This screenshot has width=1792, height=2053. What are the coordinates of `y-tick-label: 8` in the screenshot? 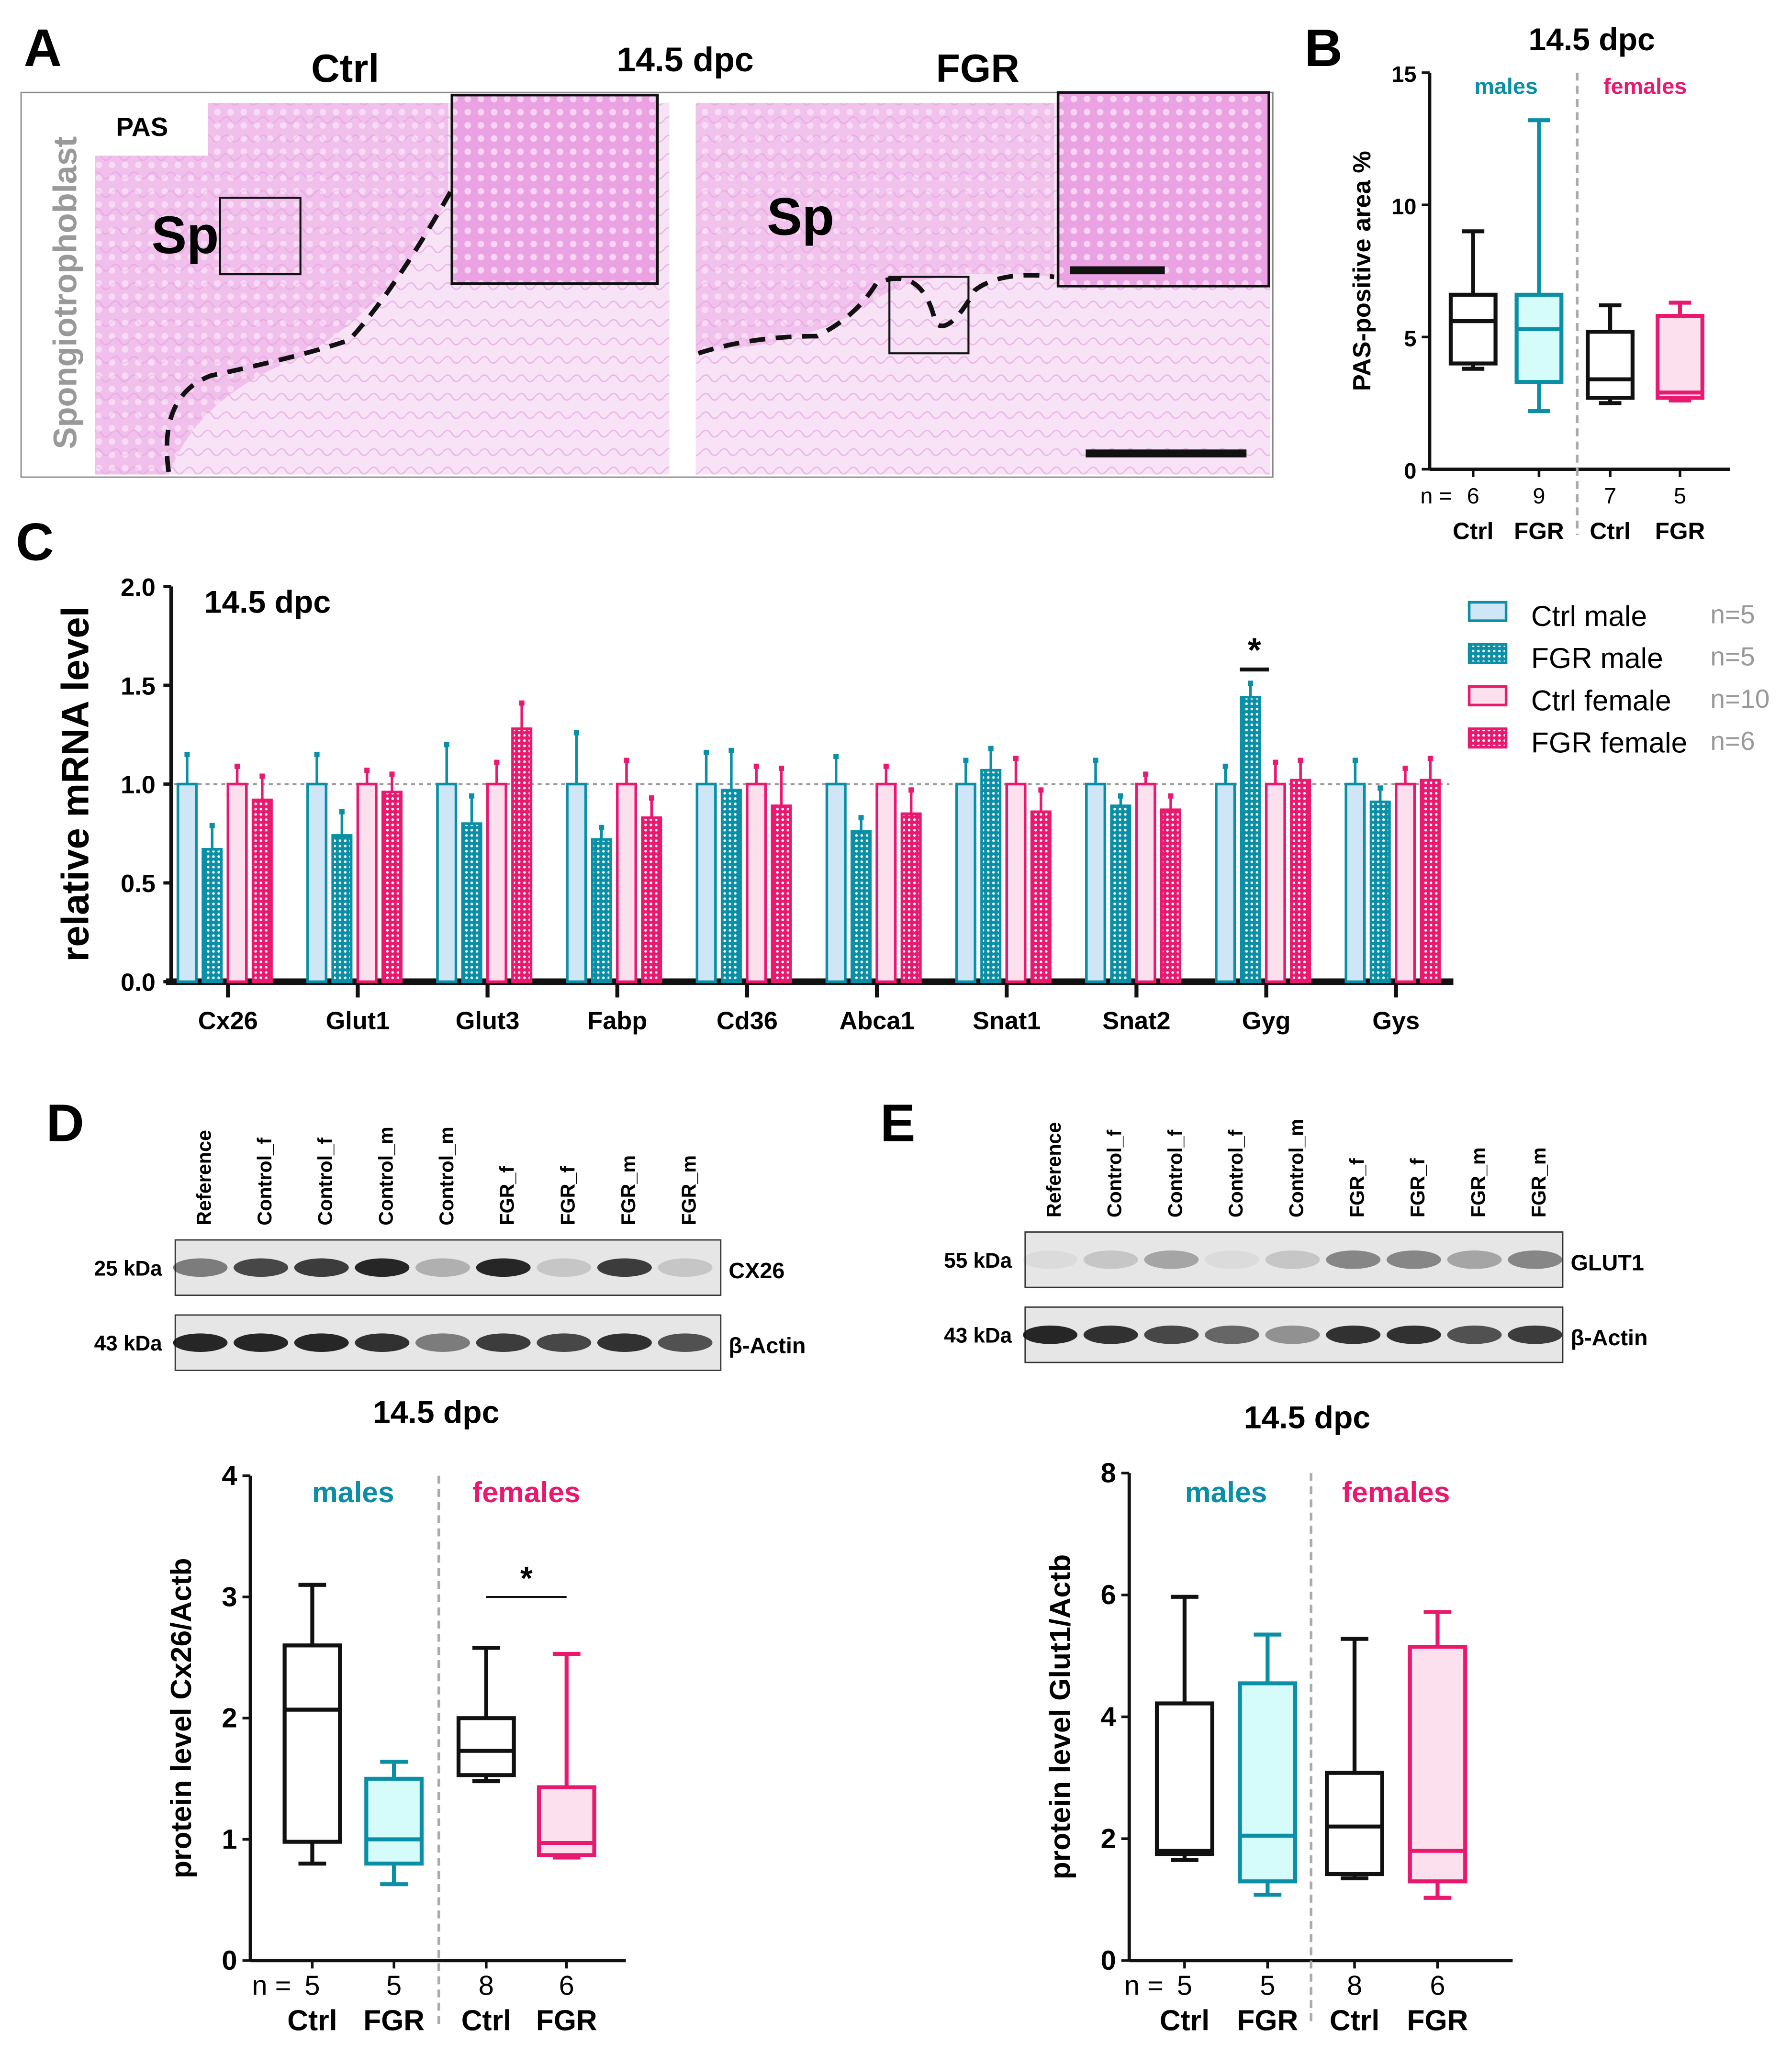 It's located at (1108, 1473).